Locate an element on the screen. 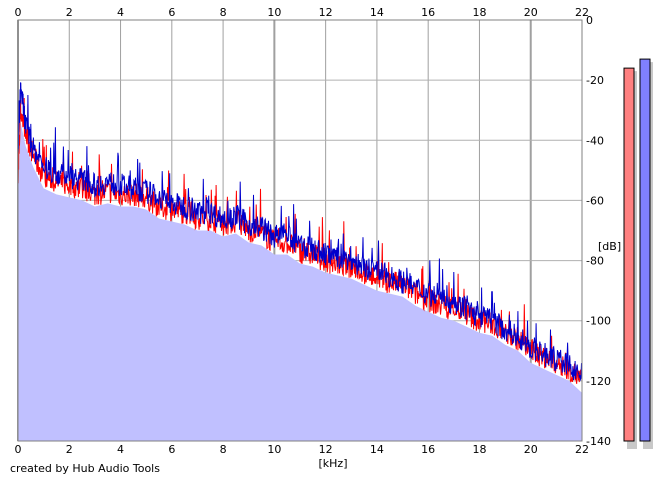 The image size is (664, 481). x-tick-label-bottom: 18 is located at coordinates (479, 449).